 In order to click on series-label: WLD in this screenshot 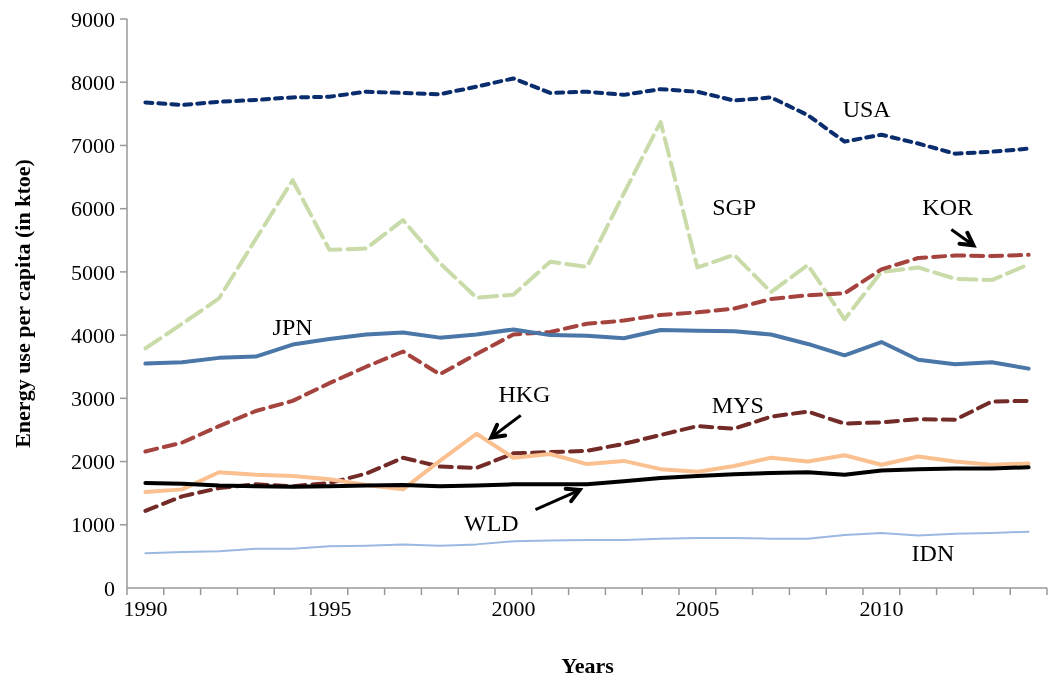, I will do `click(491, 523)`.